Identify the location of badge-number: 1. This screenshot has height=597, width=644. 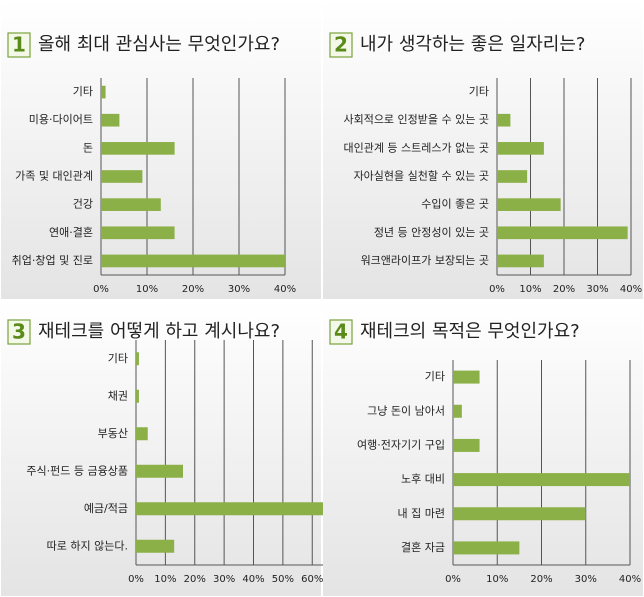
(19, 45).